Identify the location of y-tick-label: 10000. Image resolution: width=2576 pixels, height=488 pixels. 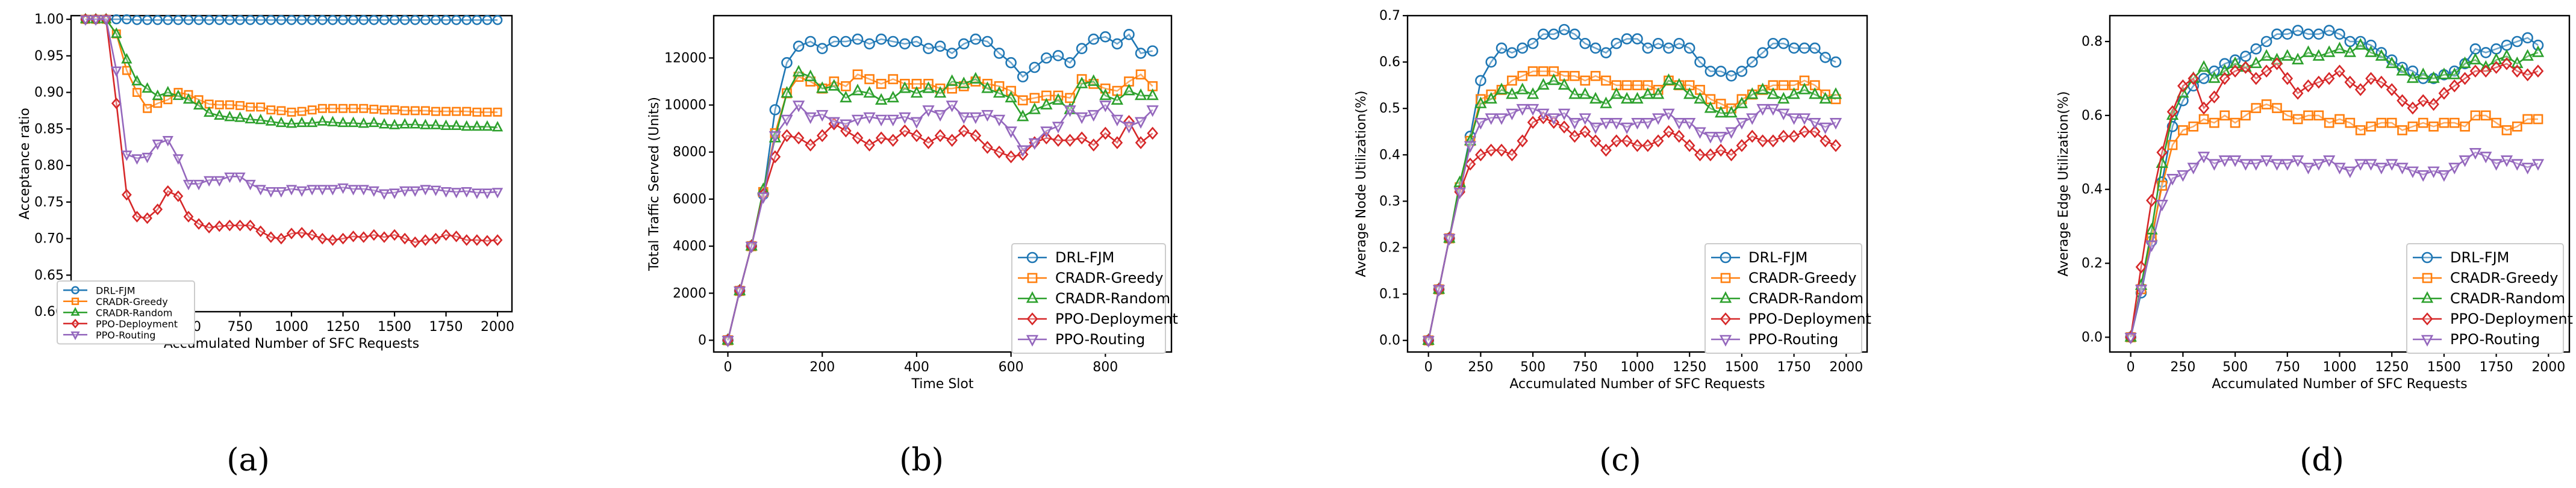
(685, 105).